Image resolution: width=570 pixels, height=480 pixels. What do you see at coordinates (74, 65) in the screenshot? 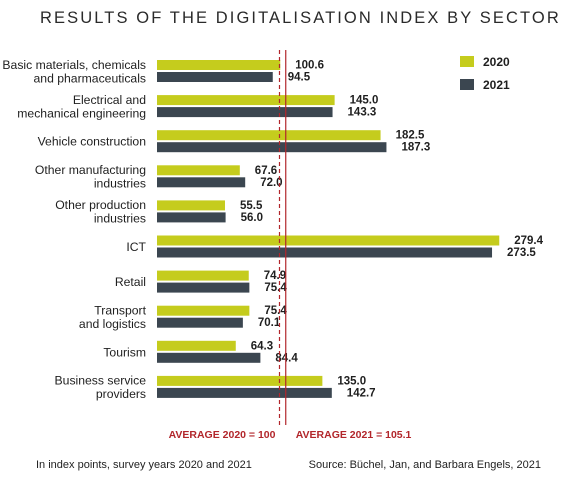
I see `category-label-1-line-1: Basic materials, chemicals` at bounding box center [74, 65].